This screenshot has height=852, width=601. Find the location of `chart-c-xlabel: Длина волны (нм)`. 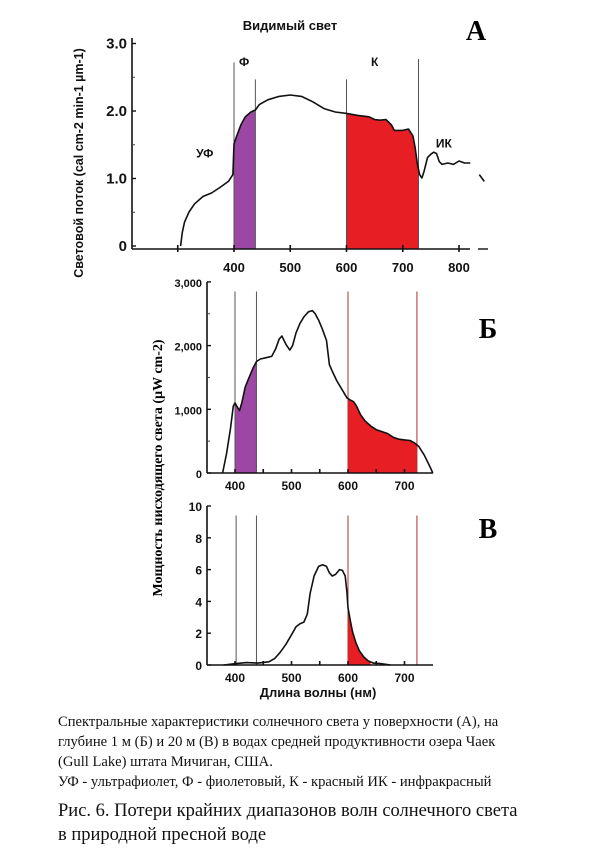

chart-c-xlabel: Длина волны (нм) is located at coordinates (318, 692).